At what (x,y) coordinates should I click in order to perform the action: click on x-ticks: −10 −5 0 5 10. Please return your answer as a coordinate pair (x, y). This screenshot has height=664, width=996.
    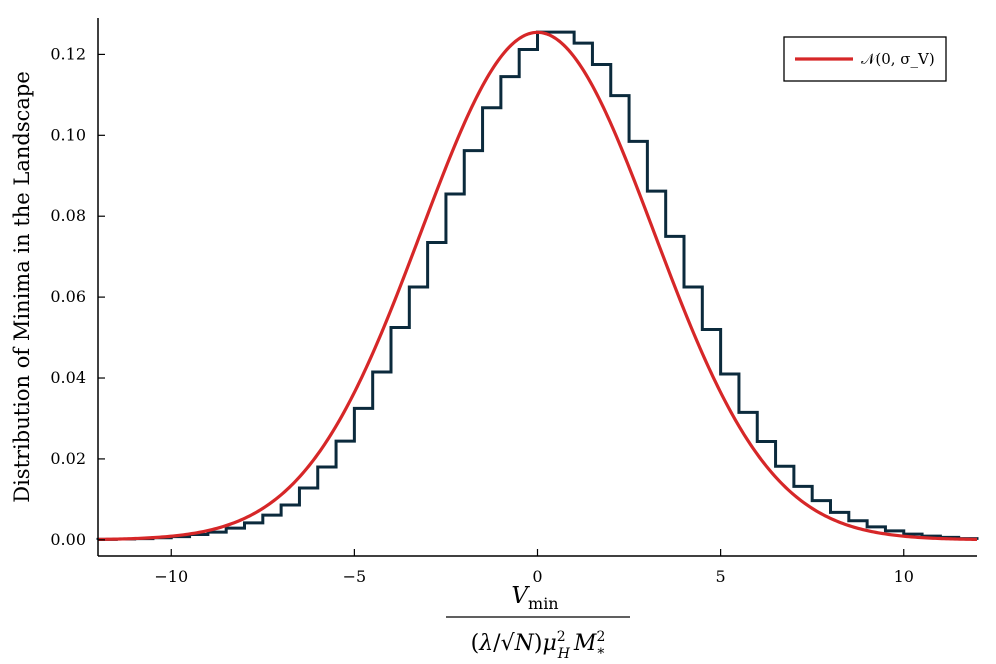
    Looking at the image, I should click on (534, 567).